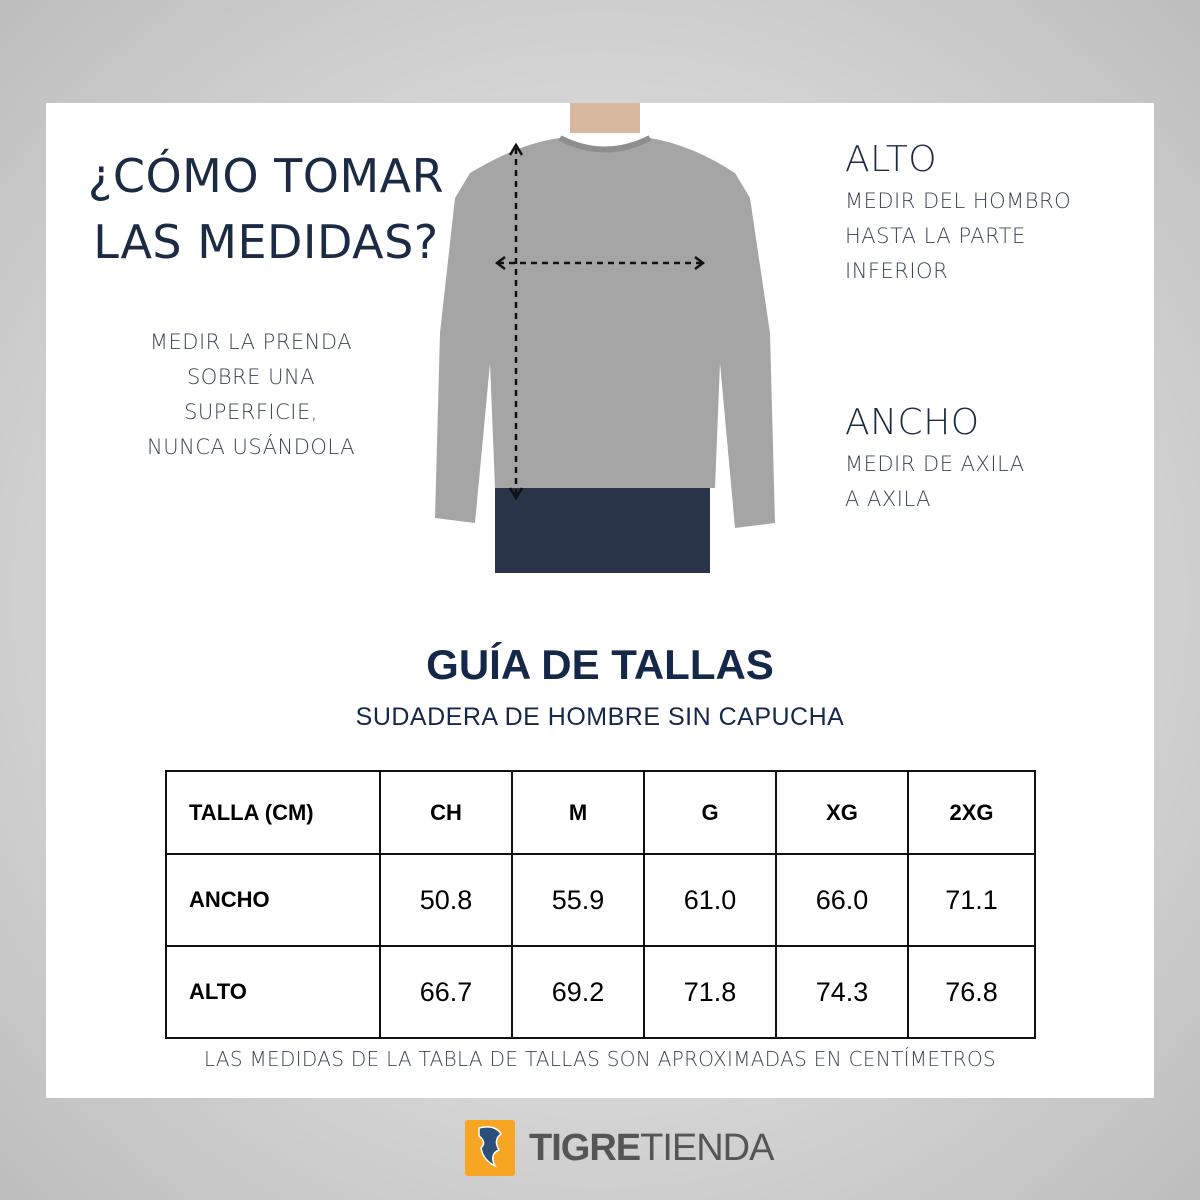 This screenshot has height=1200, width=1200. What do you see at coordinates (266, 176) in the screenshot?
I see `title-line: ¿CÓMO TOMAR` at bounding box center [266, 176].